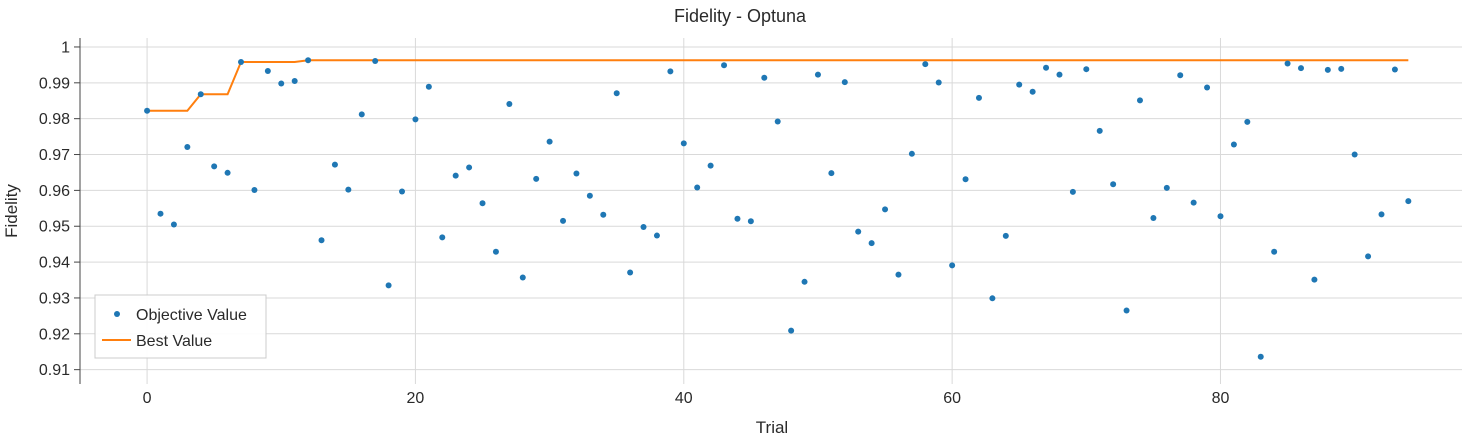  Describe the element at coordinates (54, 191) in the screenshot. I see `y-tick-label: 0.96` at that location.